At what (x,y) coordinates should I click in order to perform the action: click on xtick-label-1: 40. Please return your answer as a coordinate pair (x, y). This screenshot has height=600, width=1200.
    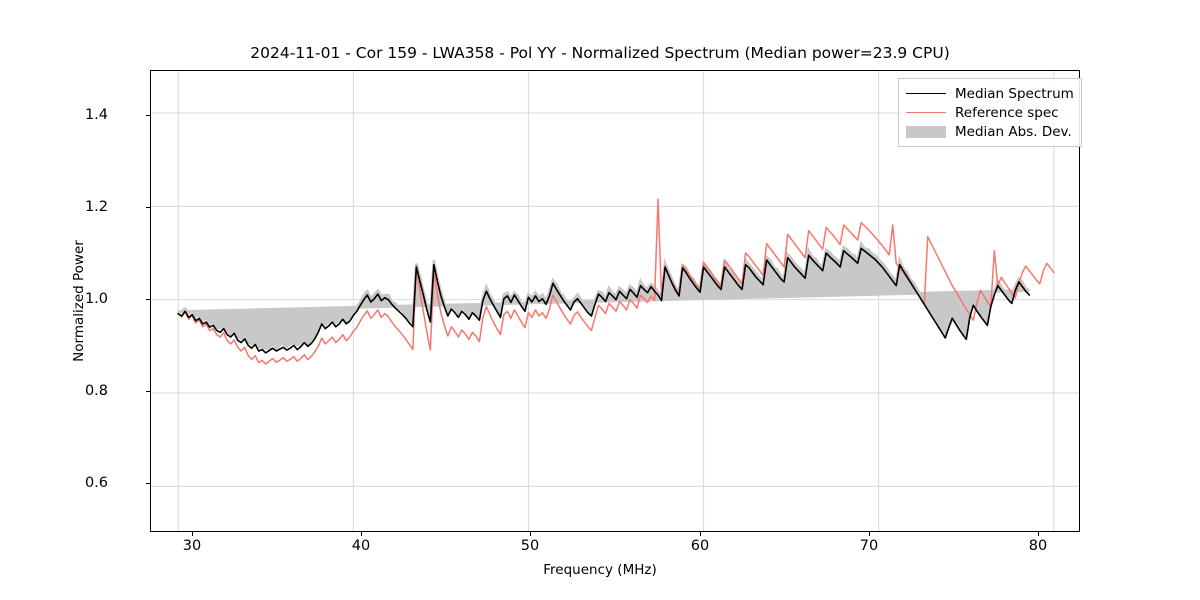
    Looking at the image, I should click on (361, 546).